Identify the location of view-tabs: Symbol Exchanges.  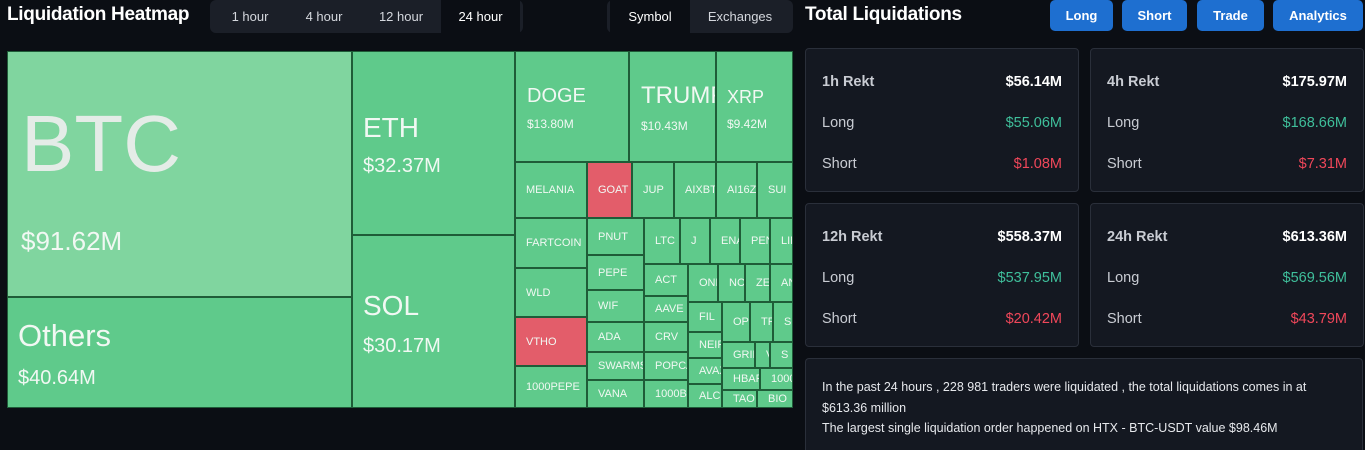
(700, 16).